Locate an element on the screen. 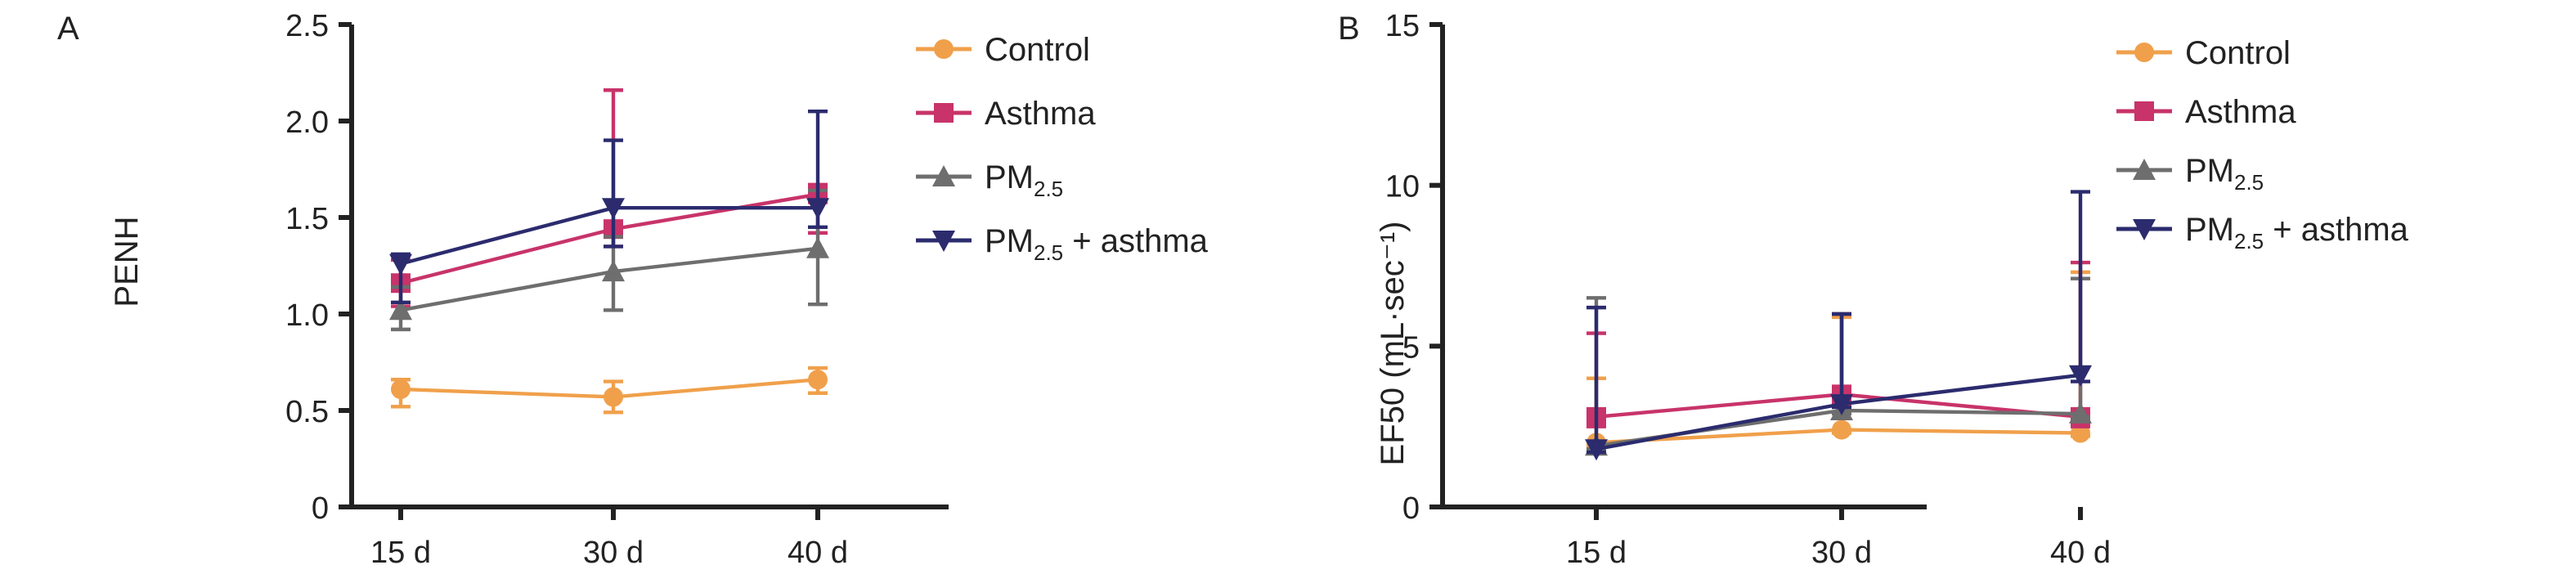 This screenshot has height=583, width=2576. panel-b-x-tick-label: 40 d is located at coordinates (2080, 553).